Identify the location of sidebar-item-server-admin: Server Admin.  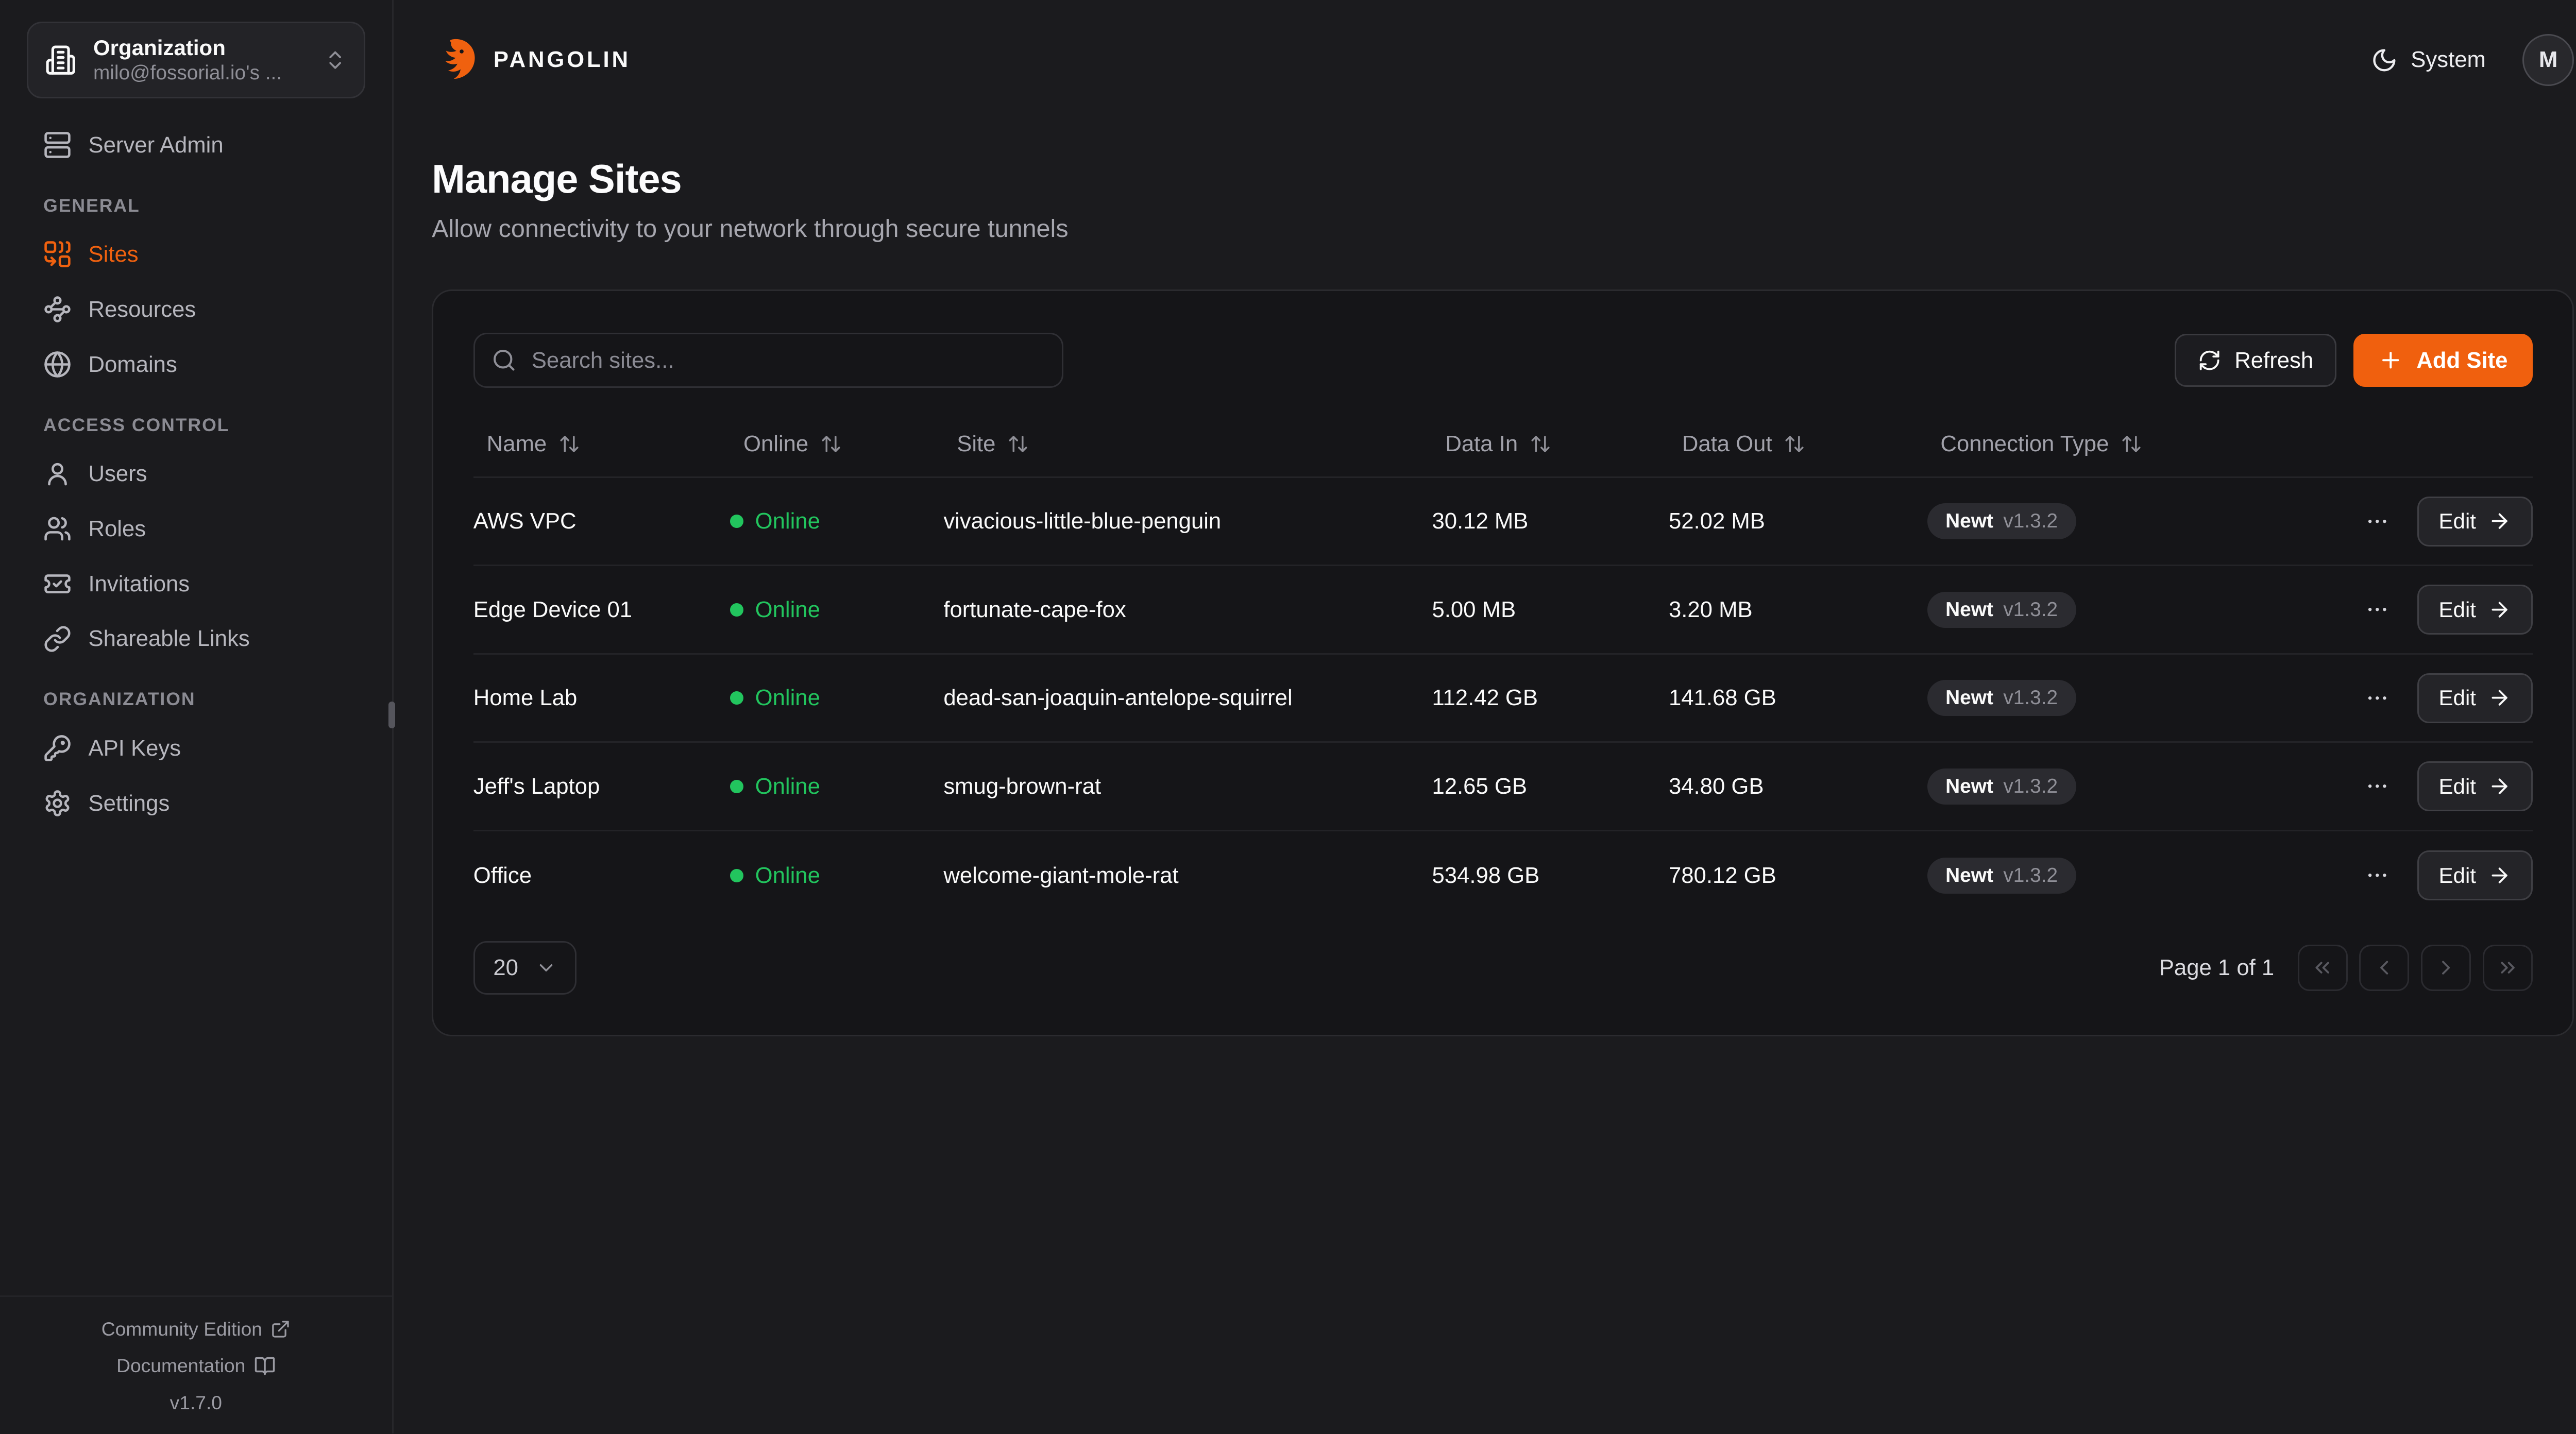
(196, 145).